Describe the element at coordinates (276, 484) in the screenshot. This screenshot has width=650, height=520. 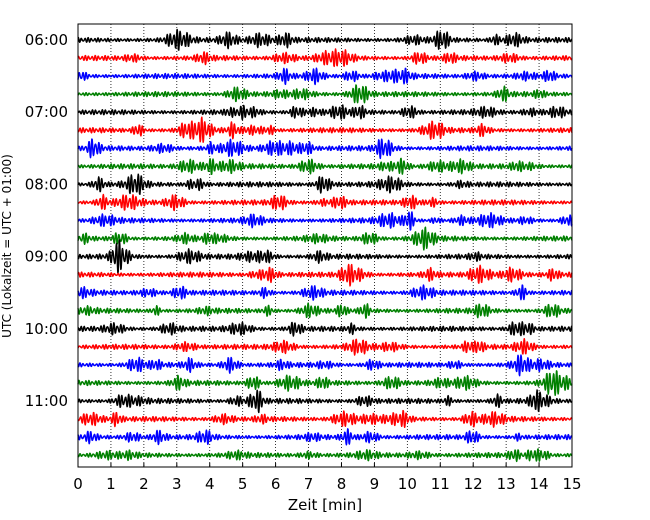
I see `x-tick-label: 6` at that location.